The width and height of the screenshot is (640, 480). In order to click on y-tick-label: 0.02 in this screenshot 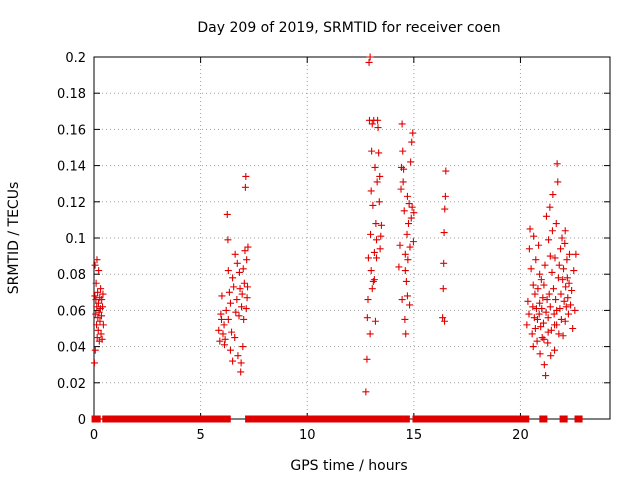, I will do `click(71, 384)`.